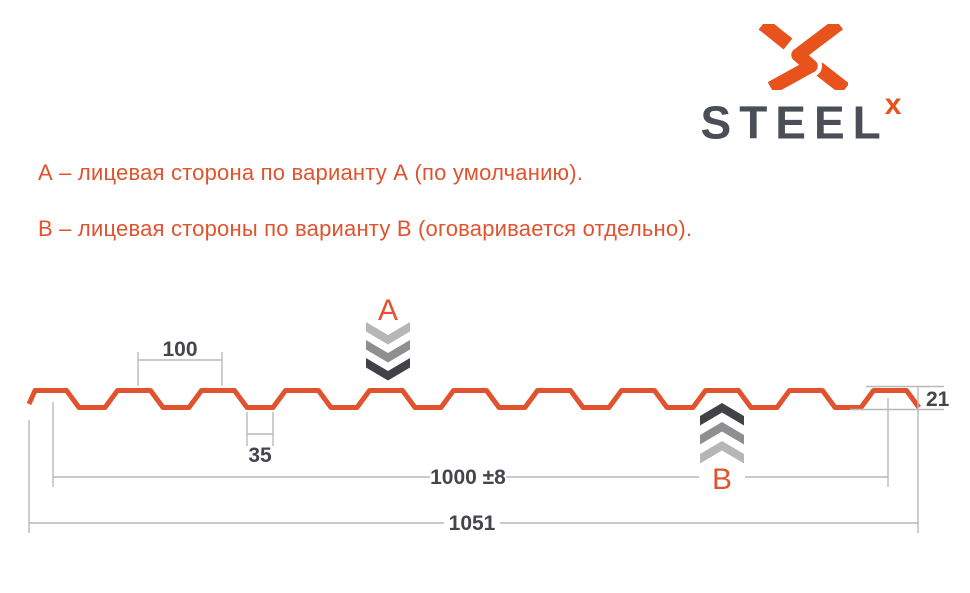  I want to click on brand-wordmark: STEELx, so click(803, 119).